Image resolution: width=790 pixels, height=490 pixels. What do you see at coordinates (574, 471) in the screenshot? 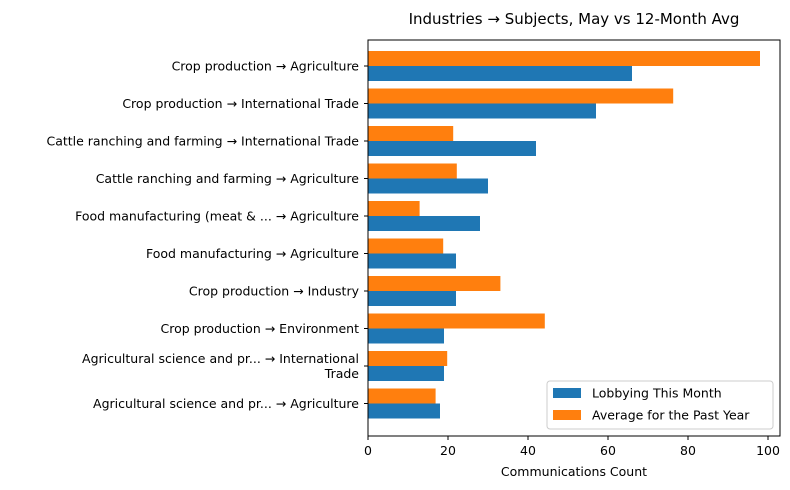
I see `x-axis-label: Communications Count` at bounding box center [574, 471].